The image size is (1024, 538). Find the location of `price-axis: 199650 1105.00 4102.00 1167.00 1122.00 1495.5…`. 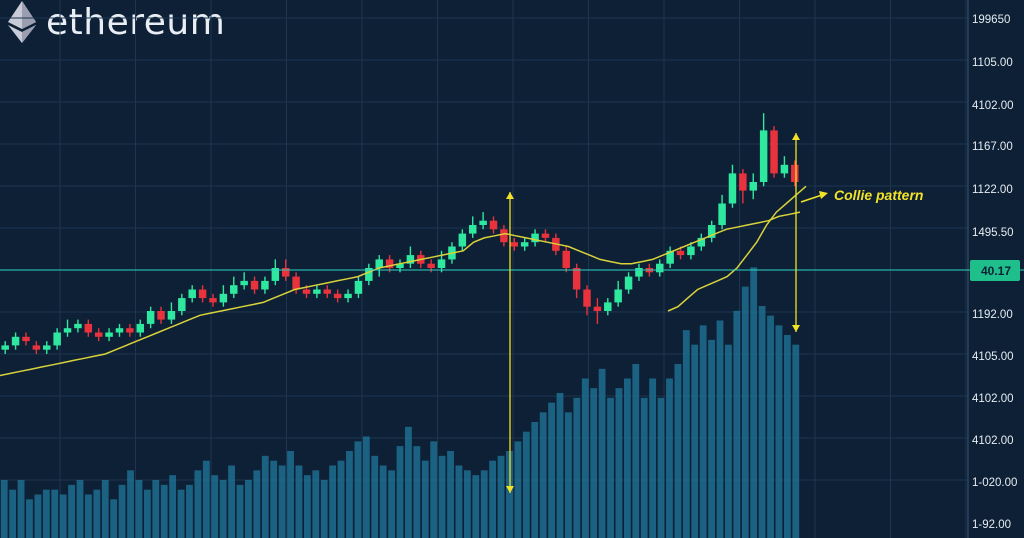

price-axis: 199650 1105.00 4102.00 1167.00 1122.00 1495.5… is located at coordinates (995, 272).